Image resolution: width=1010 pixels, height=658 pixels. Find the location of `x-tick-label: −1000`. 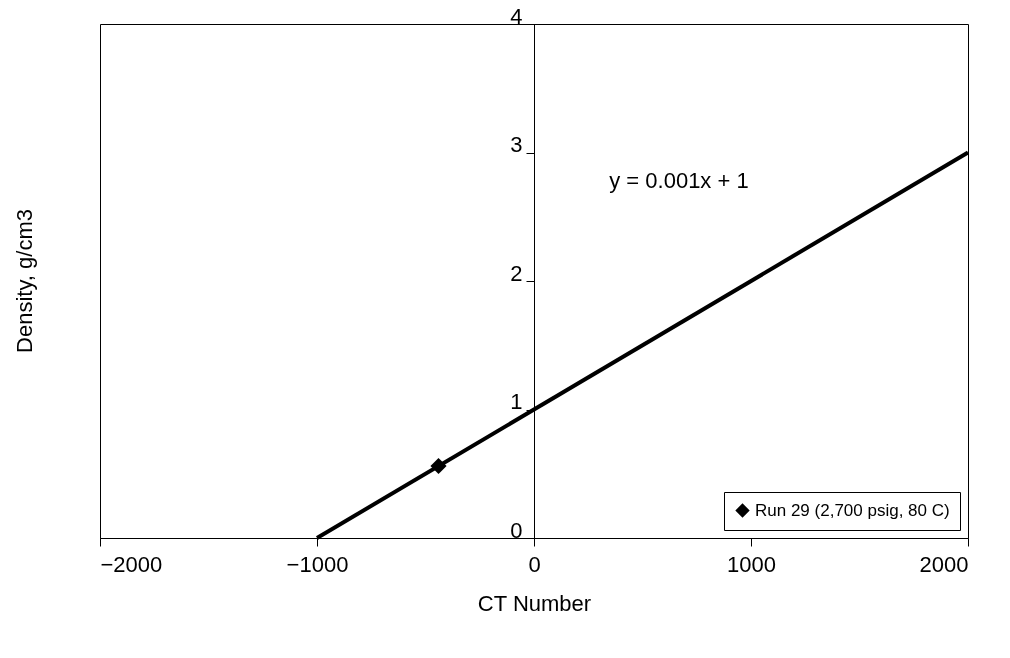

x-tick-label: −1000 is located at coordinates (317, 564).